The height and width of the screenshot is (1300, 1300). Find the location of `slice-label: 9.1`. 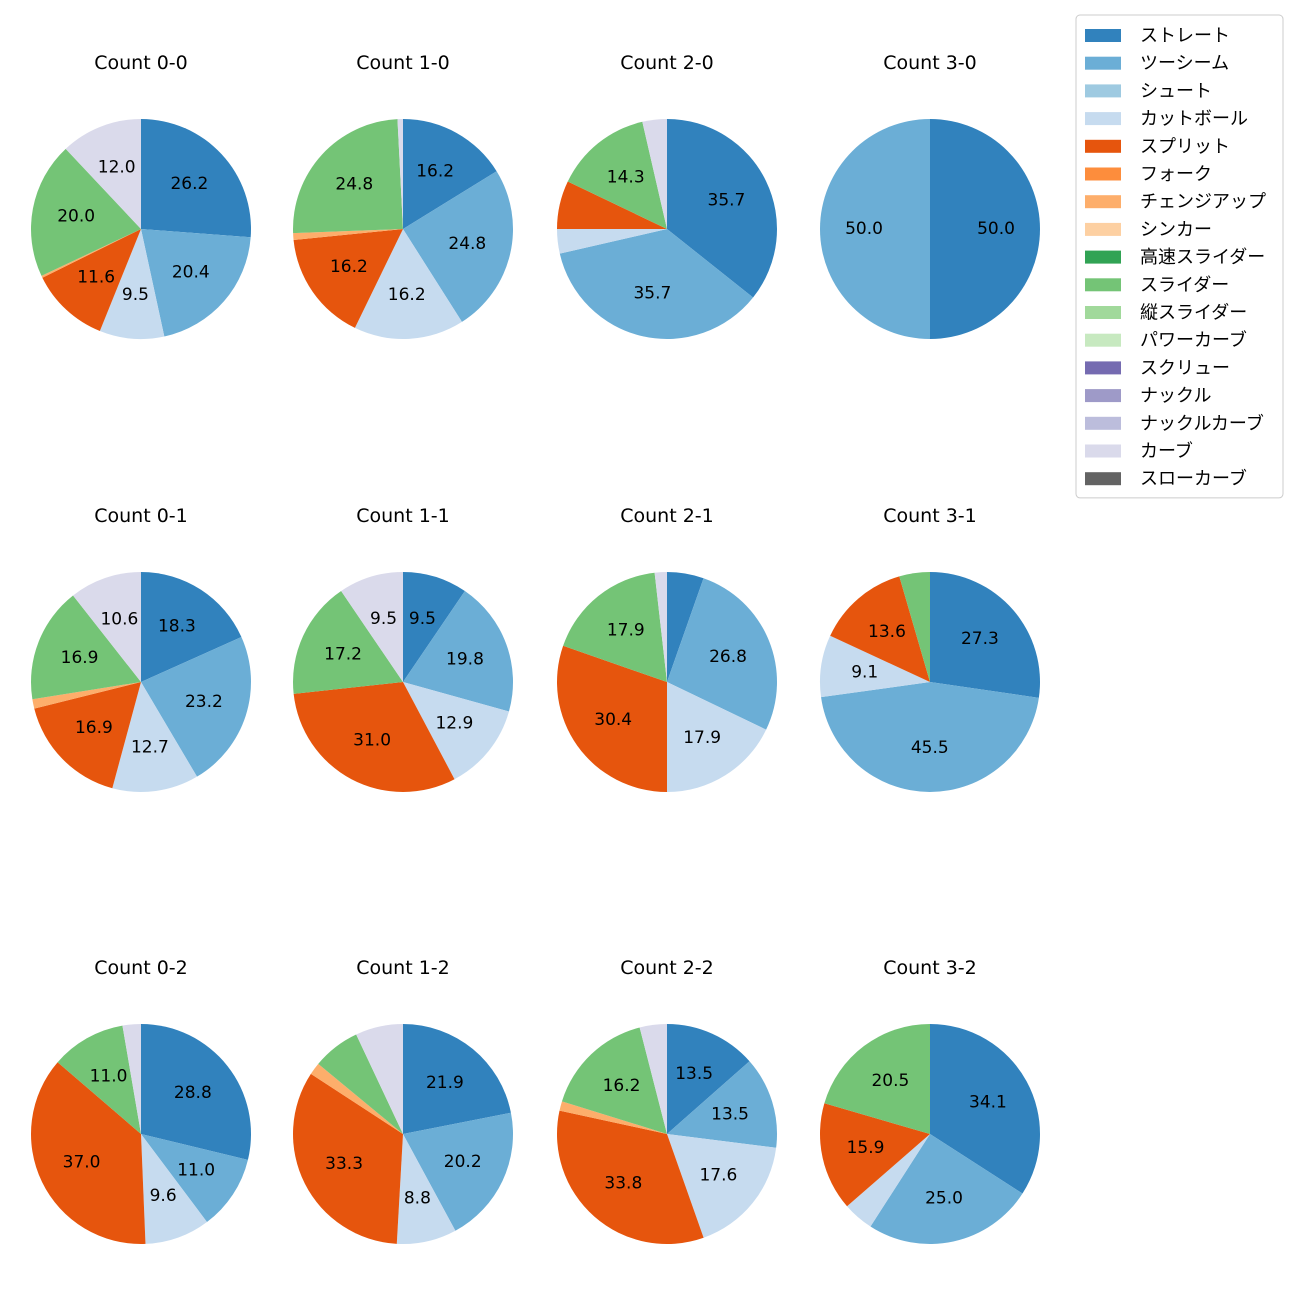

slice-label: 9.1 is located at coordinates (864, 672).